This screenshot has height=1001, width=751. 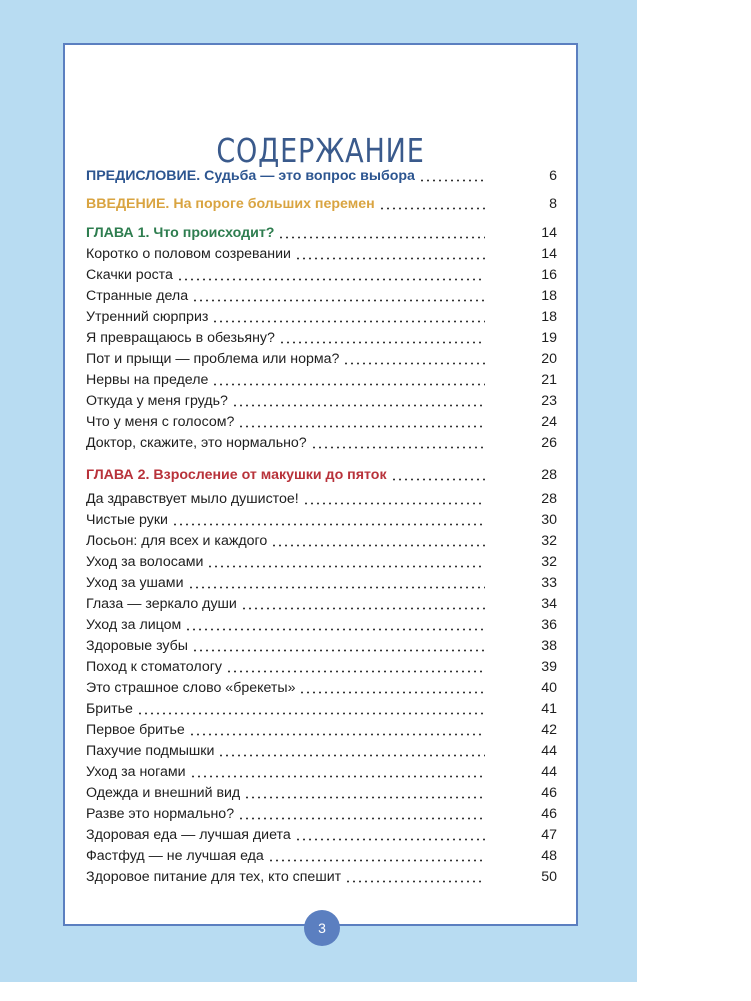 I want to click on entry-title: Бритье, so click(x=109, y=709).